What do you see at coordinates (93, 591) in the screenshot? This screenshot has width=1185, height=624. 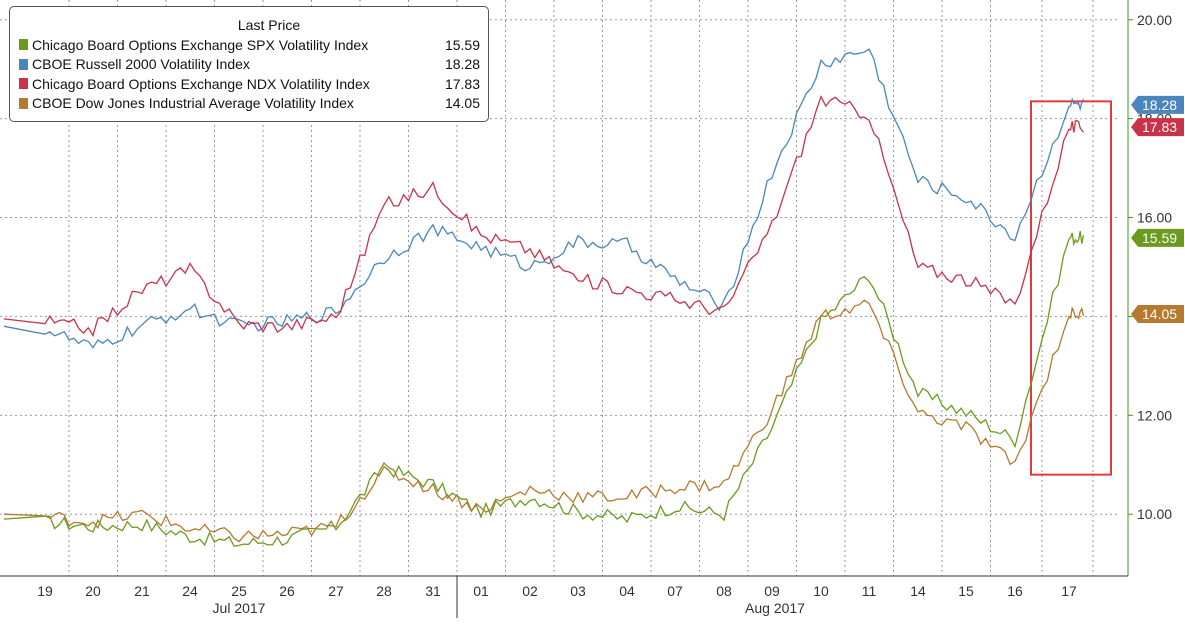 I see `x-tick-label: 20` at bounding box center [93, 591].